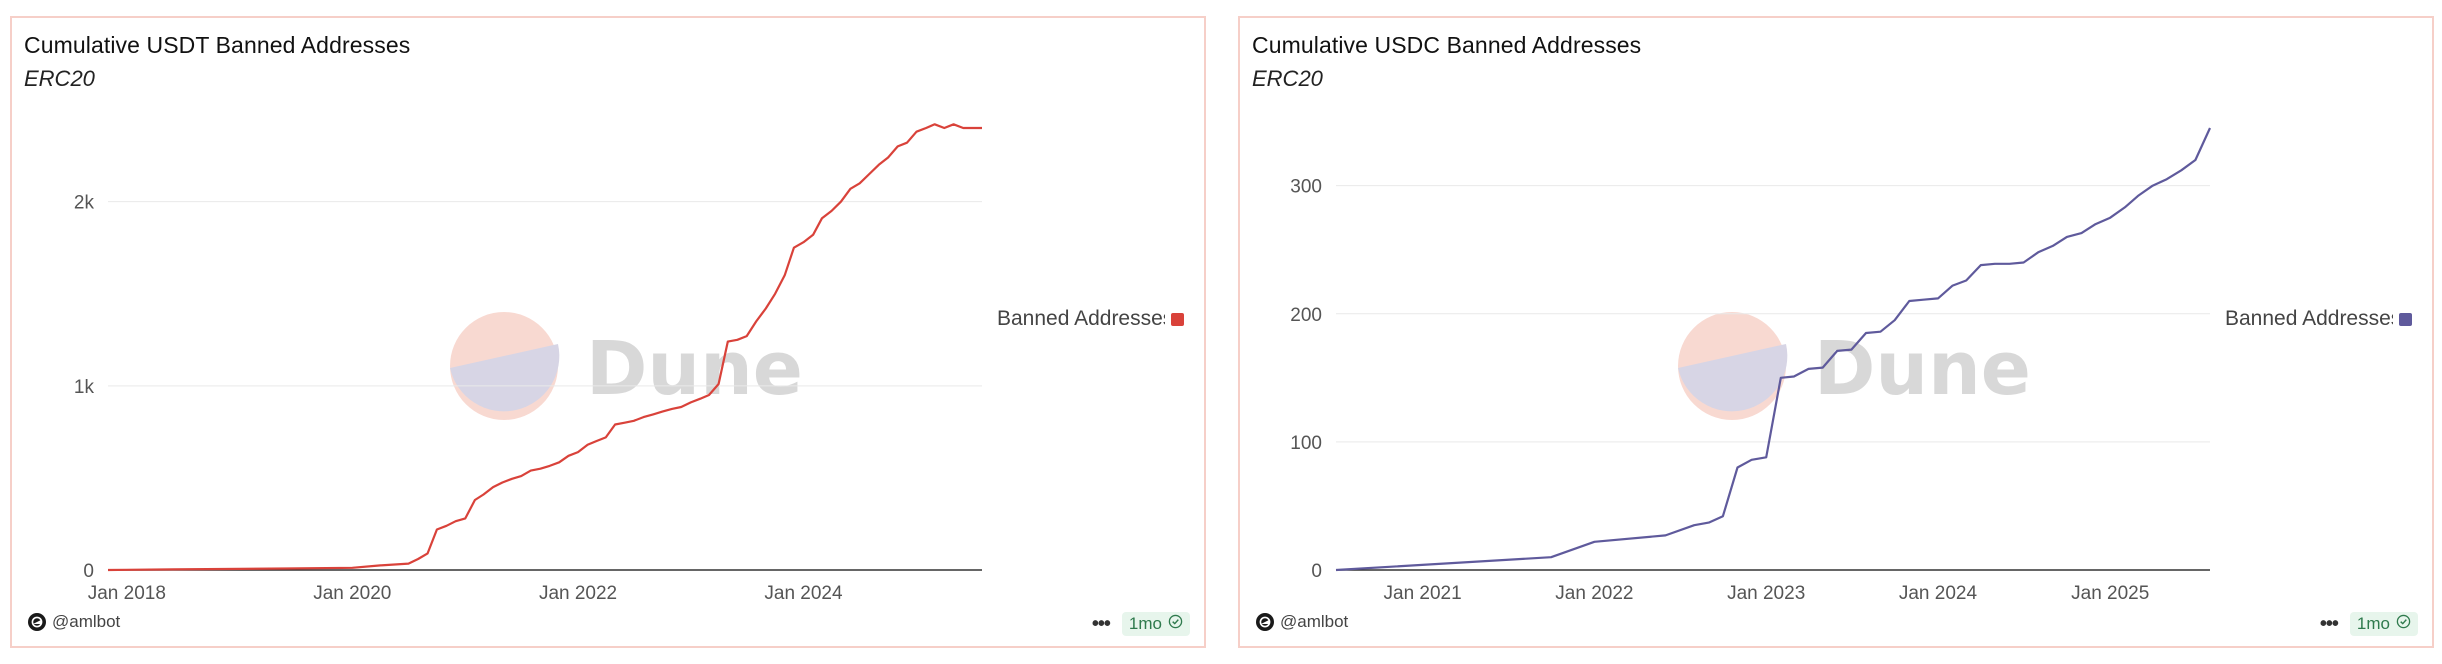 This screenshot has width=2442, height=664. What do you see at coordinates (1423, 593) in the screenshot?
I see `x-tick-label: Jan 2021` at bounding box center [1423, 593].